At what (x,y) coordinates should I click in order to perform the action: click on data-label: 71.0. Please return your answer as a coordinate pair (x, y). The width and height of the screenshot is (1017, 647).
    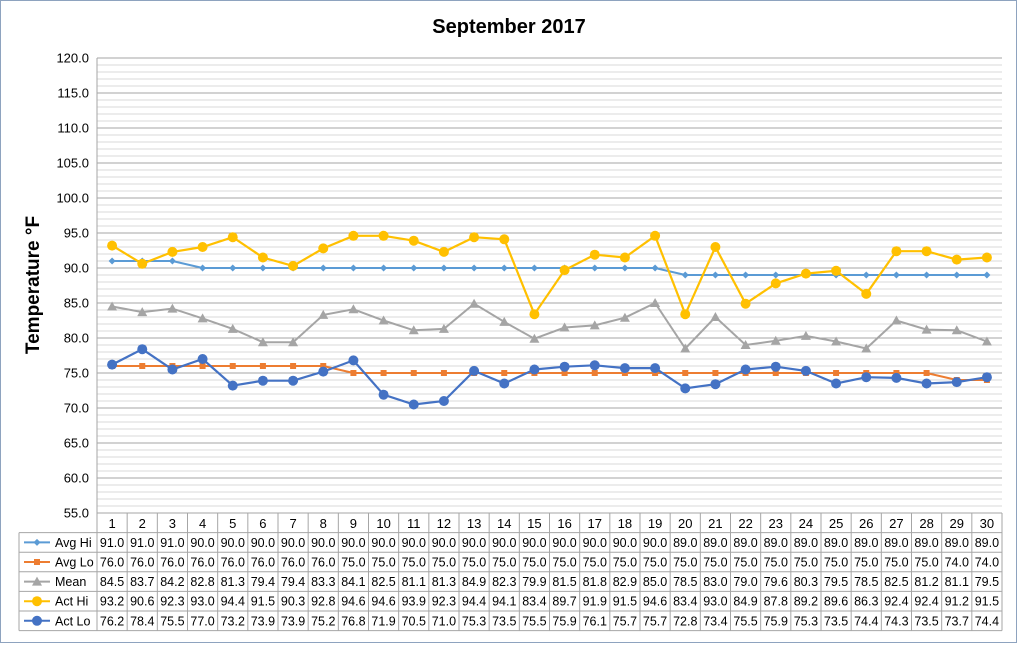
    Looking at the image, I should click on (444, 621).